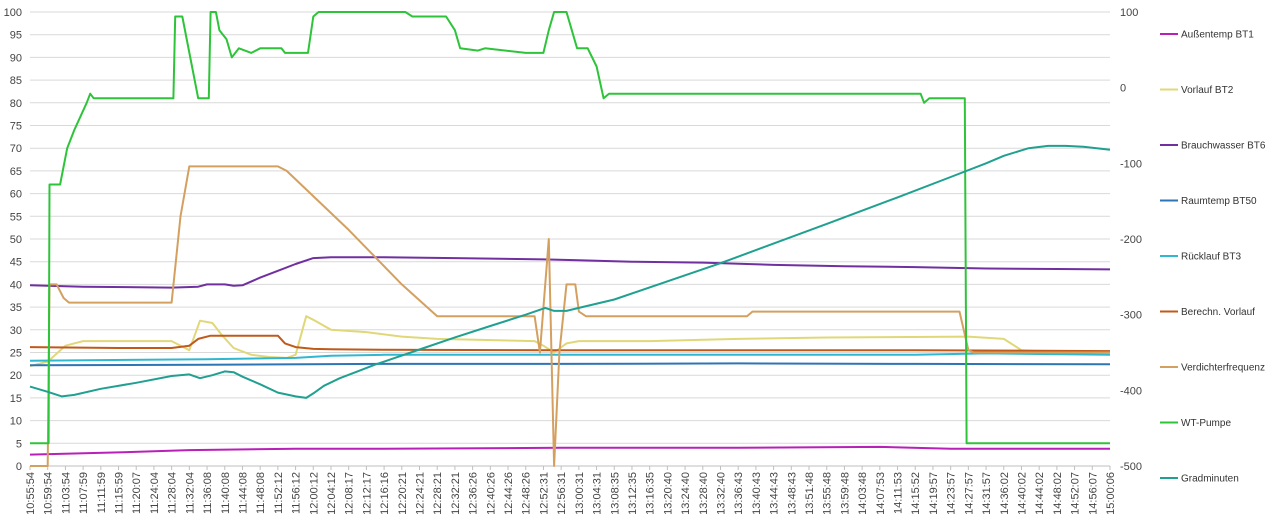 The image size is (1280, 526). I want to click on x-axis-tick-label: 12:20:21, so click(403, 493).